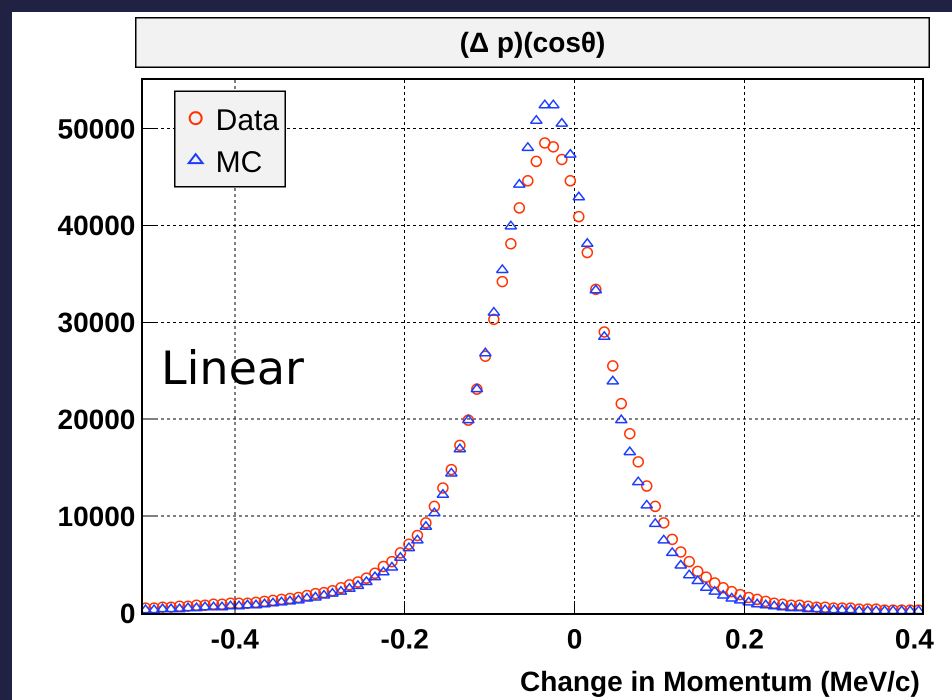  I want to click on y-tick-label: 10000, so click(97, 516).